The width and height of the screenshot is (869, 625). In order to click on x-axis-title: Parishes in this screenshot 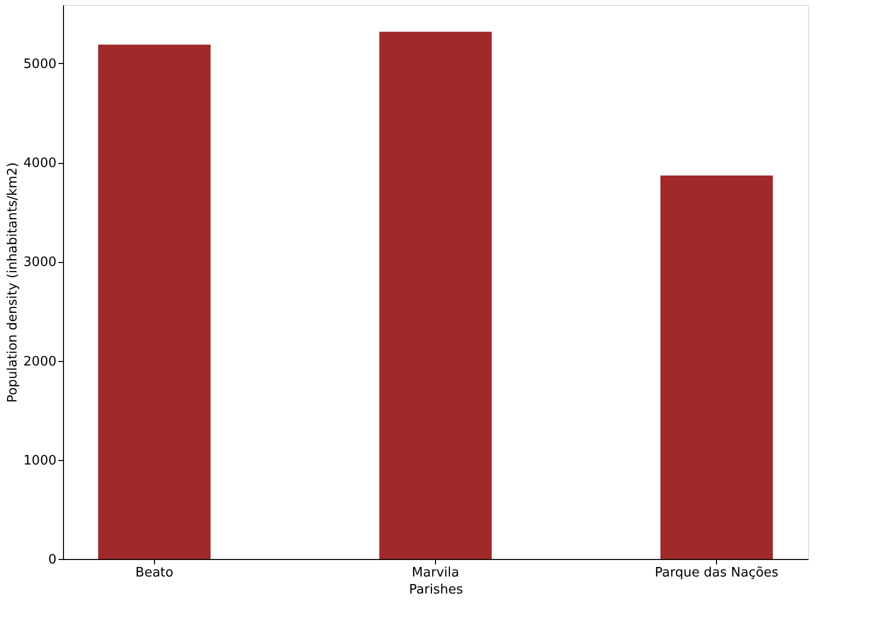, I will do `click(436, 590)`.